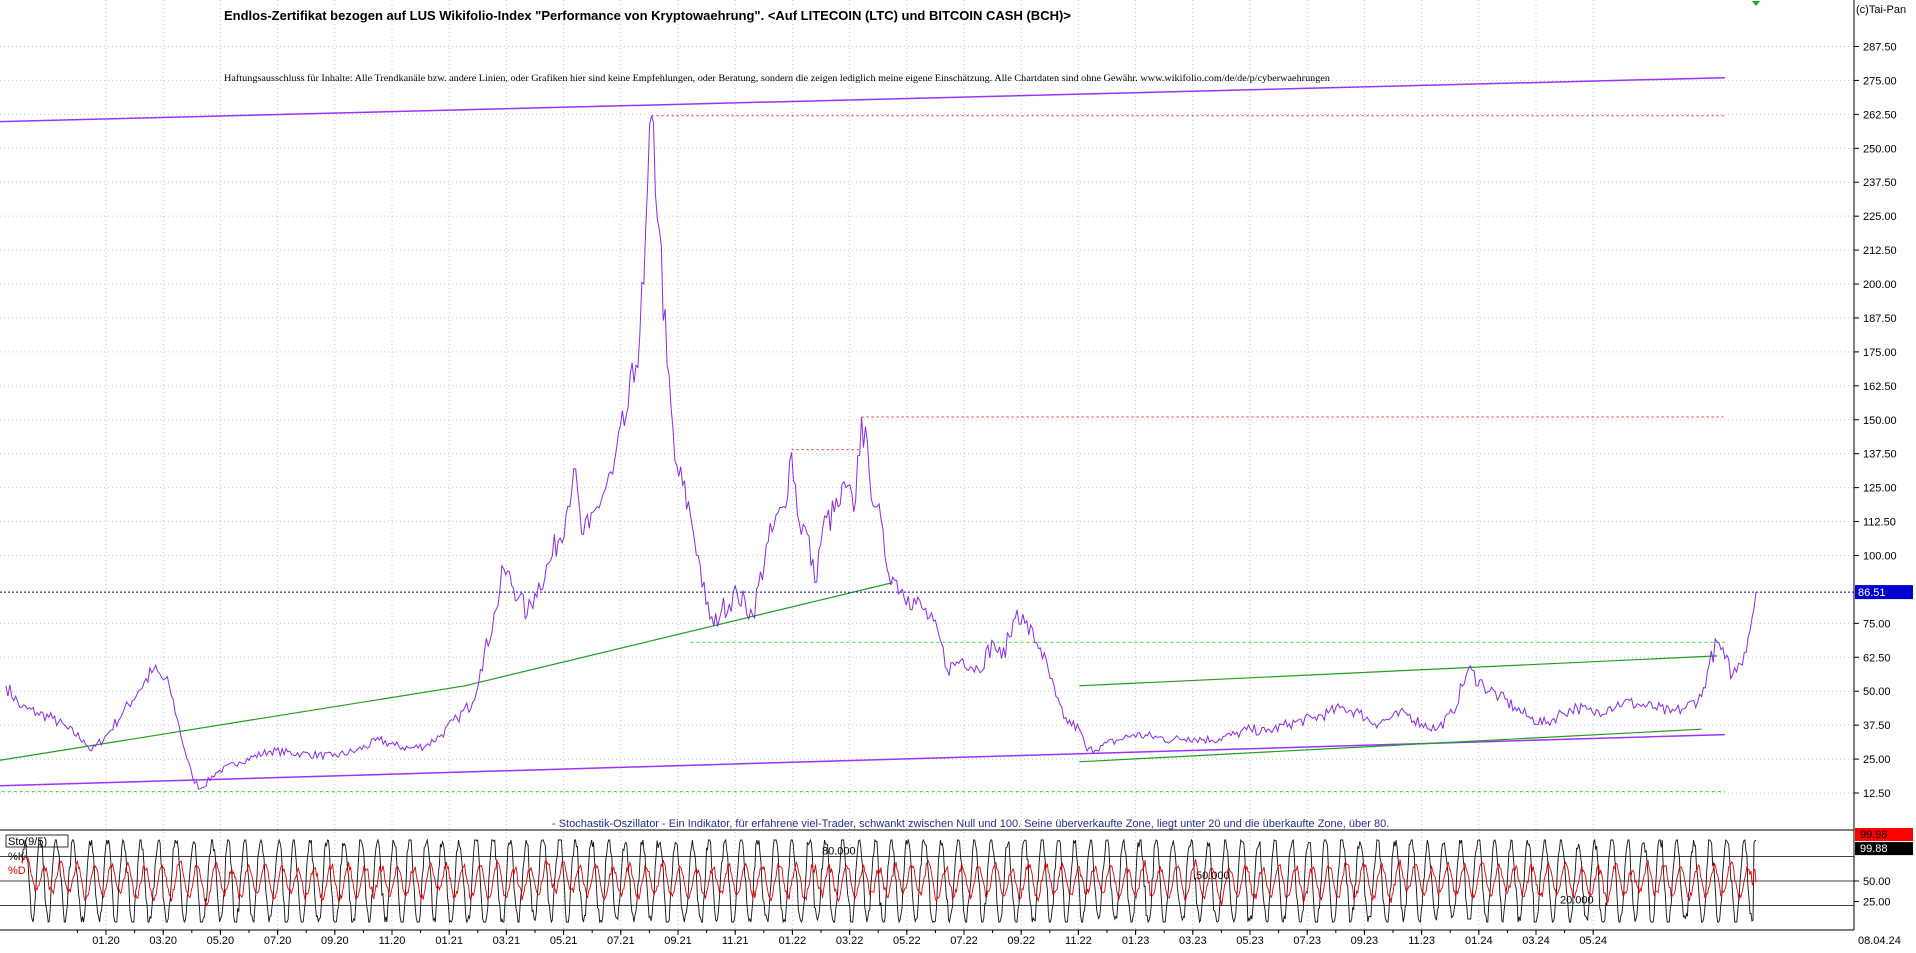  I want to click on last-price-label: 86.51, so click(1872, 593).